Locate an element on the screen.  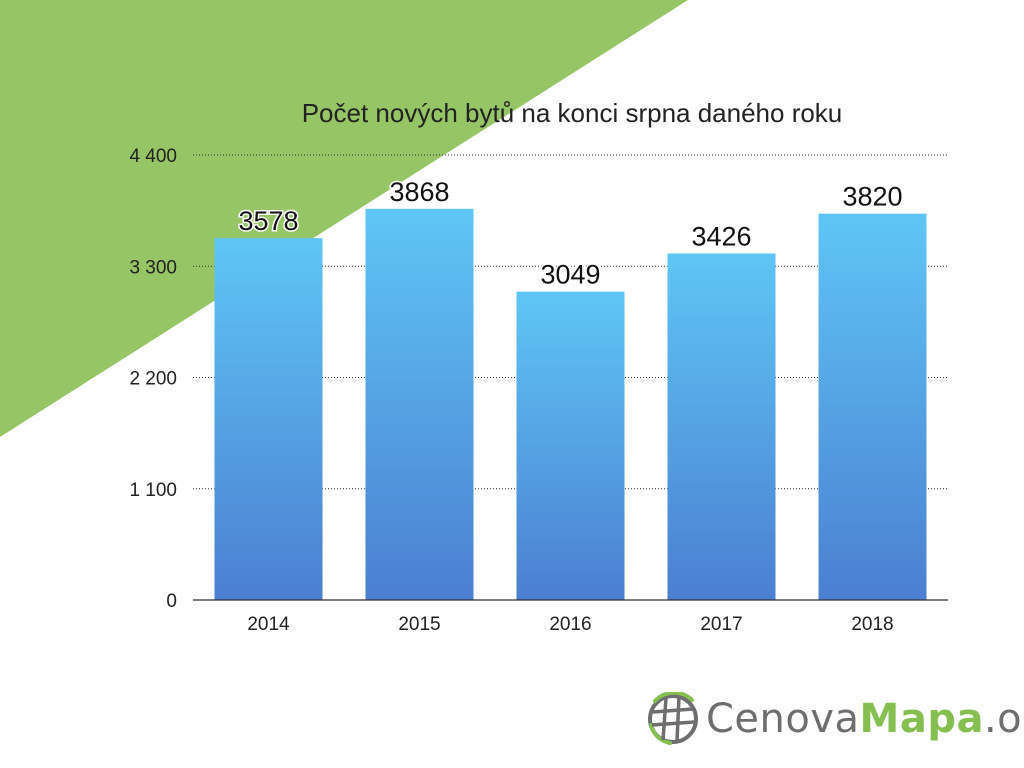
data-labels: 3578 3868 3049 3426 3820 is located at coordinates (570, 233).